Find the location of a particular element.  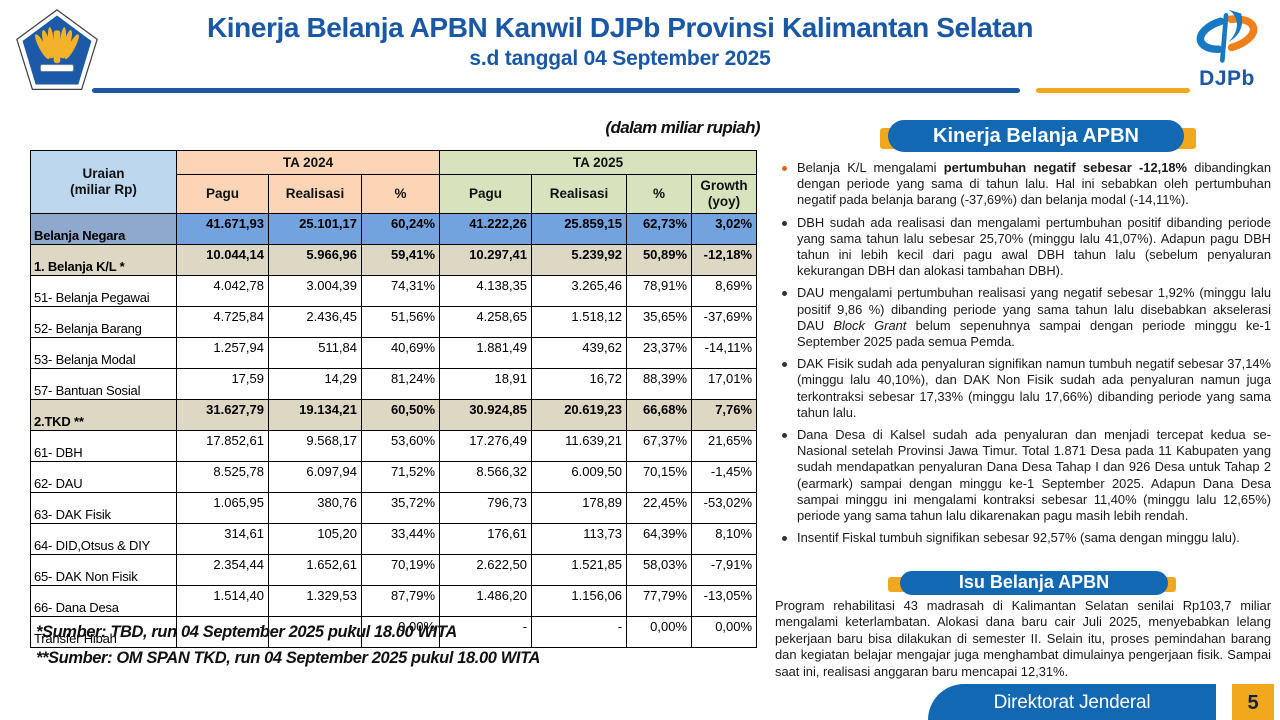

cell-value: -53,02% is located at coordinates (724, 508).